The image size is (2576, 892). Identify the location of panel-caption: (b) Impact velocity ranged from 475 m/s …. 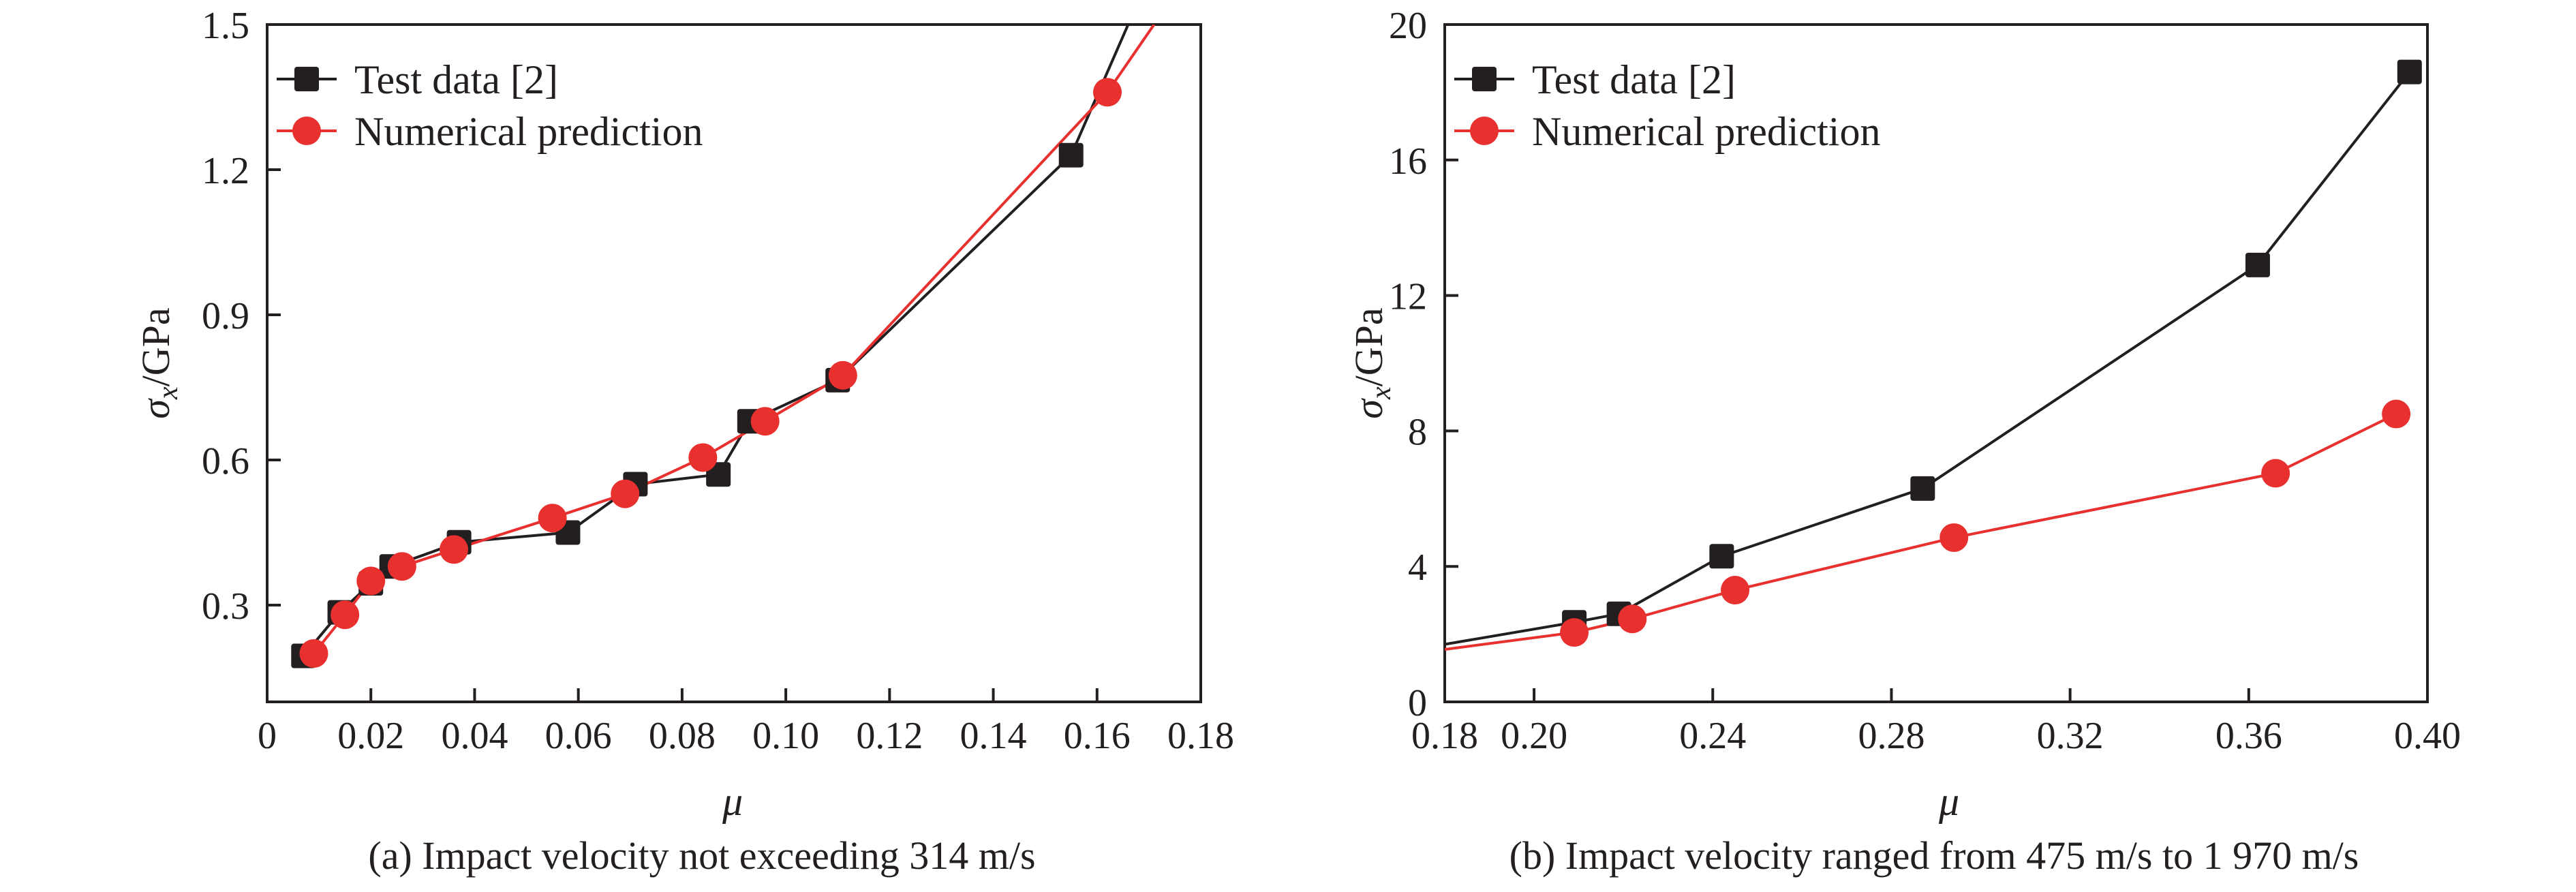
(1934, 855).